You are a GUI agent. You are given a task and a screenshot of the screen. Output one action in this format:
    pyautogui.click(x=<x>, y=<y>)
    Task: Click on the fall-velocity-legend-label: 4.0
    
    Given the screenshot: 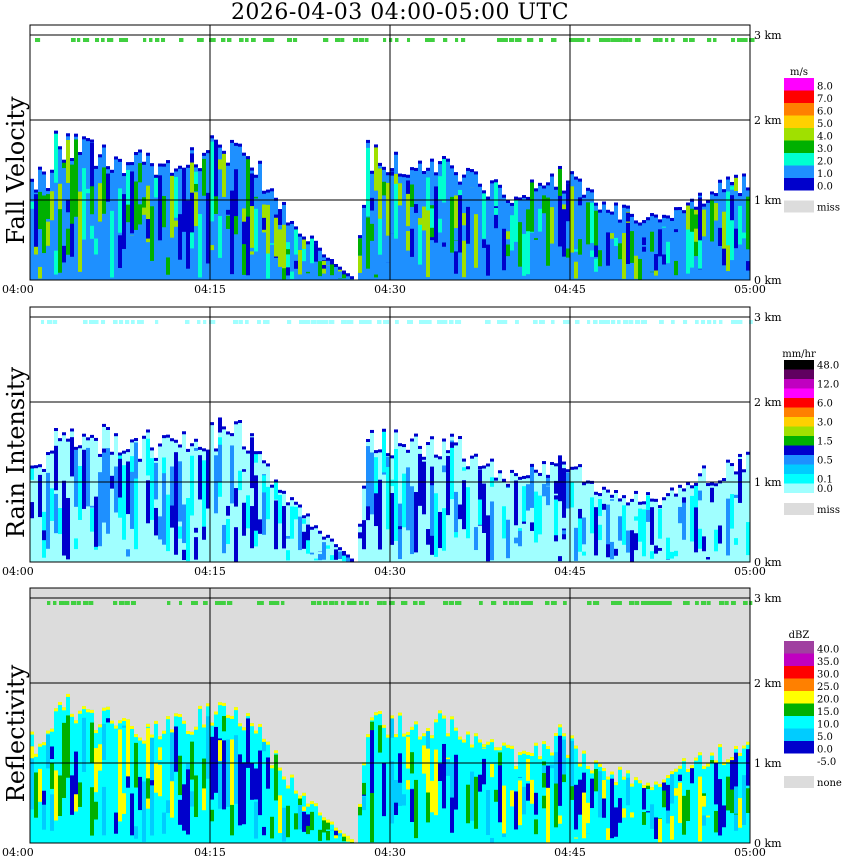 What is the action you would take?
    pyautogui.click(x=825, y=137)
    